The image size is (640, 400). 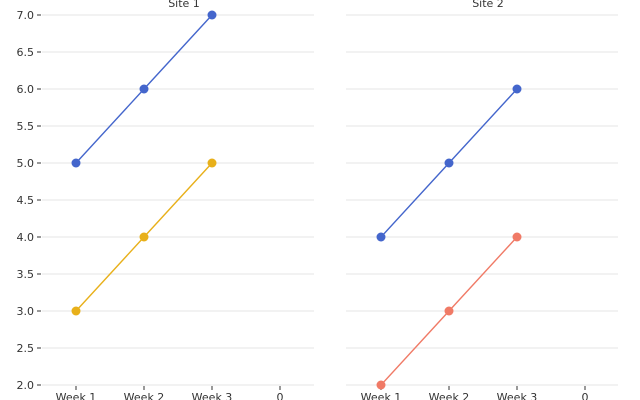 What do you see at coordinates (26, 311) in the screenshot?
I see `y-tick-label: 3.0` at bounding box center [26, 311].